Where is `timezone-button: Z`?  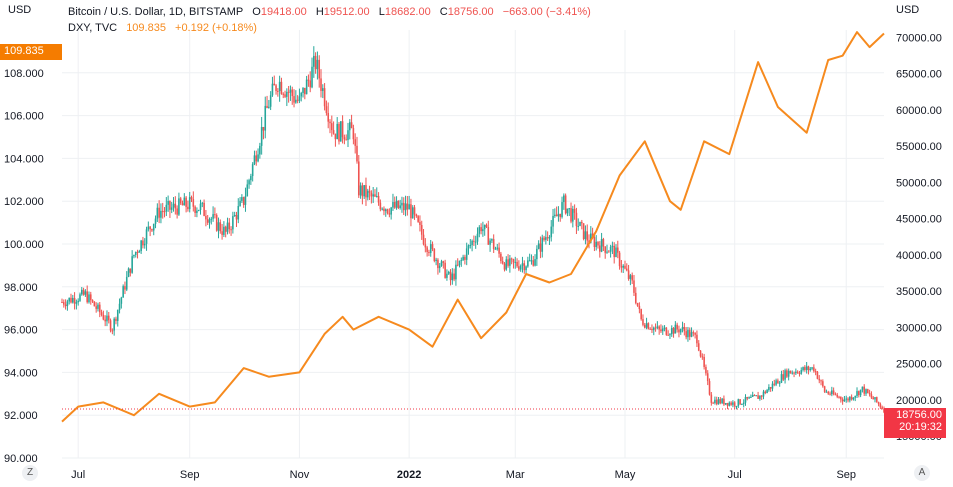
timezone-button: Z is located at coordinates (30, 473).